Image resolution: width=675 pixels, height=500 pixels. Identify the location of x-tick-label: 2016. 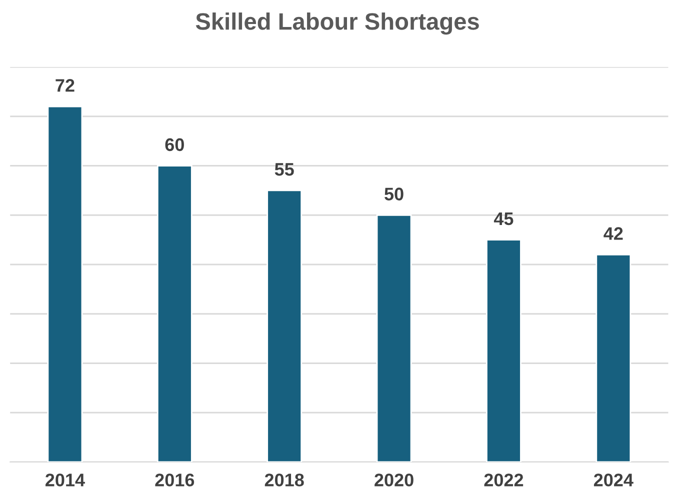
(174, 480).